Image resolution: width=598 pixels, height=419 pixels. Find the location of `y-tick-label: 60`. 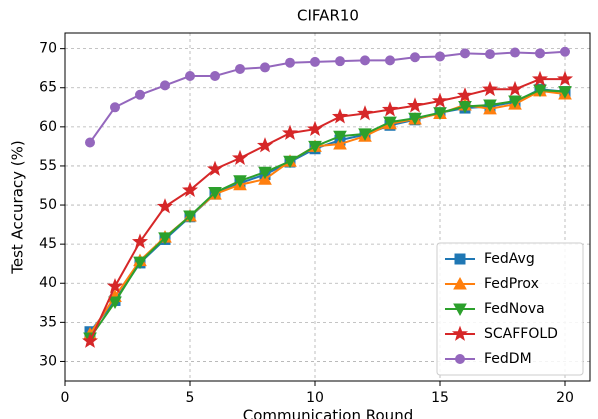

y-tick-label: 60 is located at coordinates (48, 127).